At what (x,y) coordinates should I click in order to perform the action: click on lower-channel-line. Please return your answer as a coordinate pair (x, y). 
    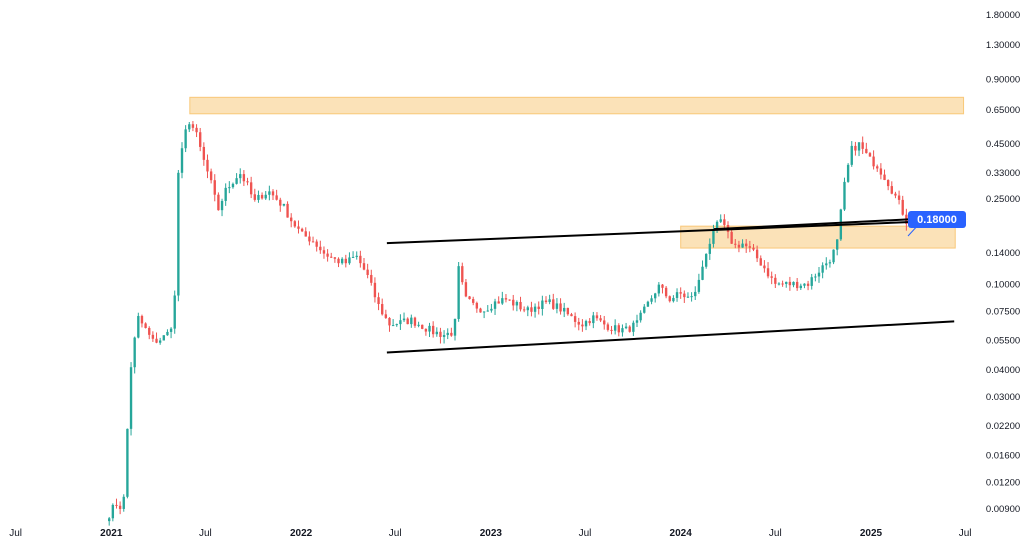
    Looking at the image, I should click on (670, 337).